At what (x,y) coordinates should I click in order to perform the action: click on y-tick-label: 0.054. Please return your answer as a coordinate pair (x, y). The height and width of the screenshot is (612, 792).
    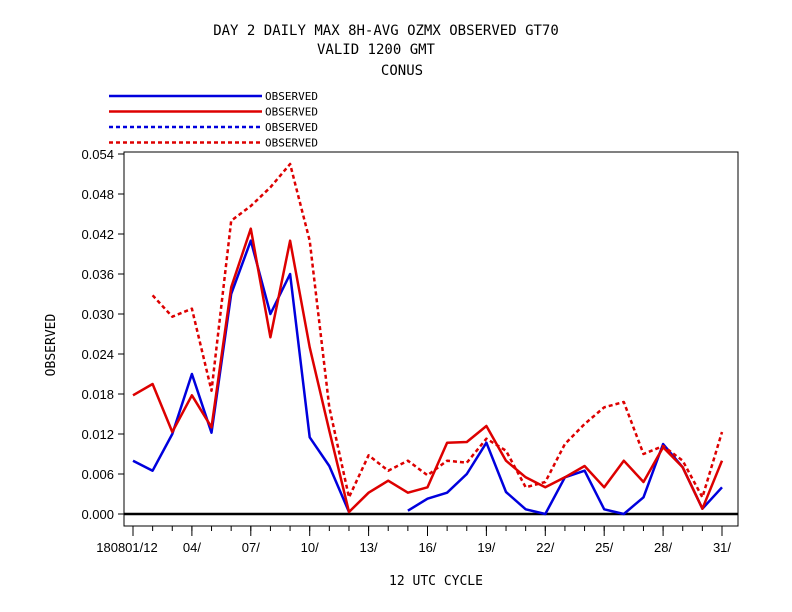
    Looking at the image, I should click on (97, 154).